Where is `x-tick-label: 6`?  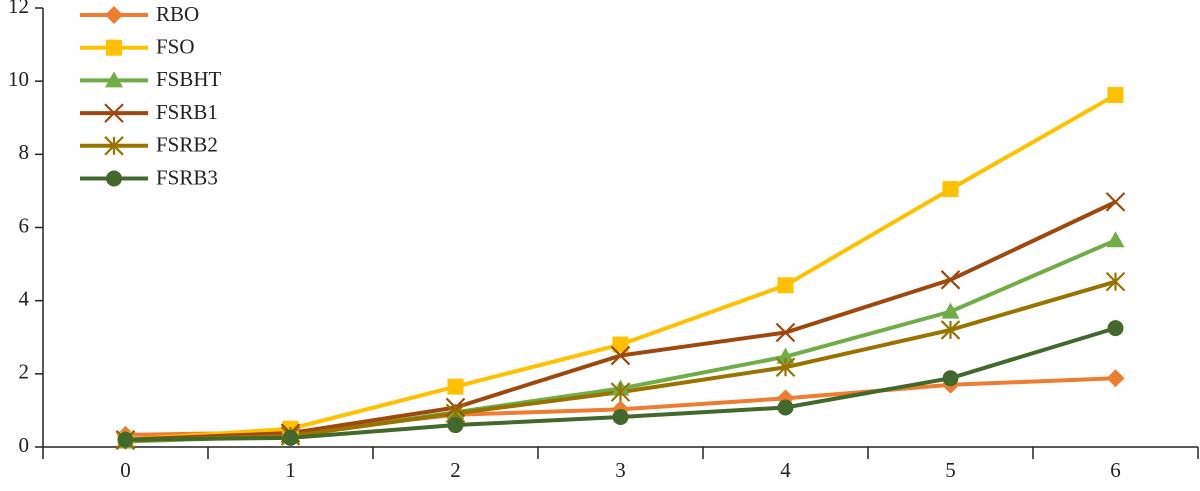
x-tick-label: 6 is located at coordinates (1115, 470).